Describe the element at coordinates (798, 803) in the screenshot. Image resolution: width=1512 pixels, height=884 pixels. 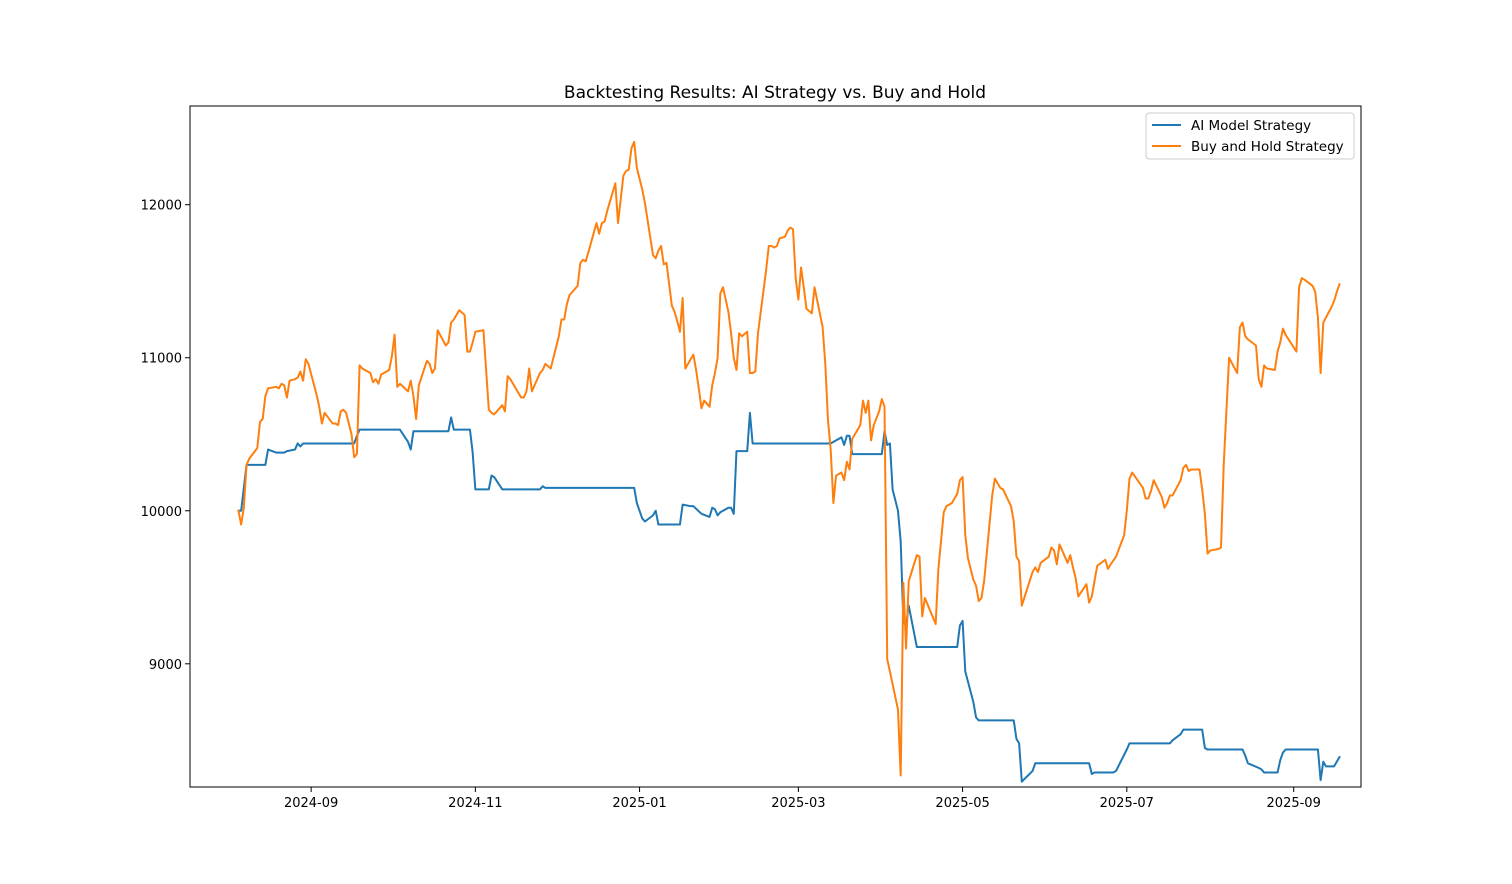
I see `x-tick-label: 2025-03` at that location.